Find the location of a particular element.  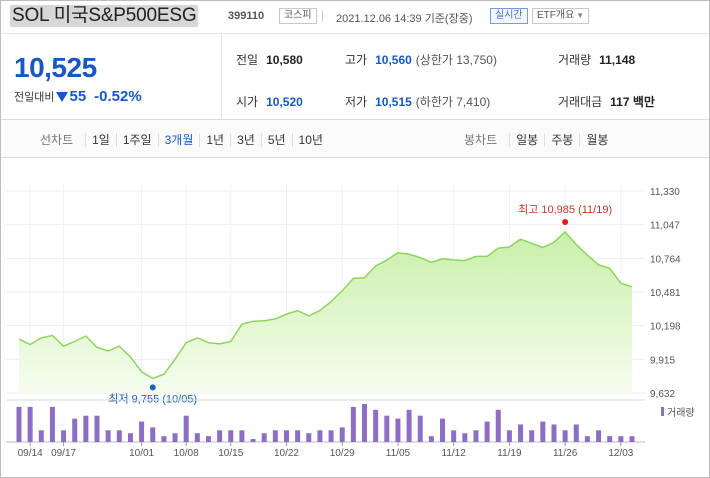

etf-overview-button: ETF개요 ▼ is located at coordinates (561, 16).